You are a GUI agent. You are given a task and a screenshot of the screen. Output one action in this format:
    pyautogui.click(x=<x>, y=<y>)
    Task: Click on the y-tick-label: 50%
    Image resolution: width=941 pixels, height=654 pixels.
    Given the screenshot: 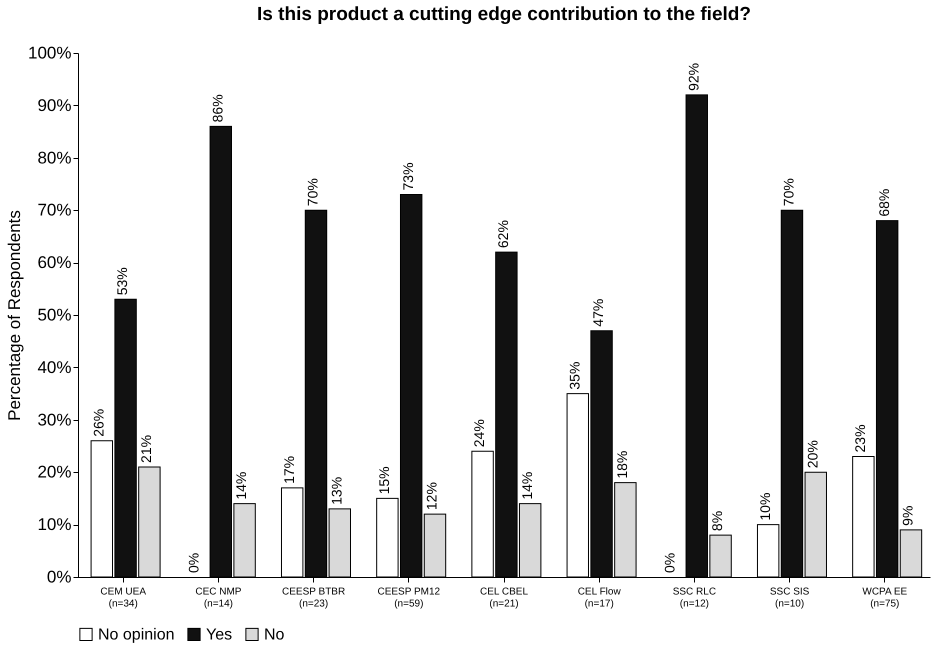 What is the action you would take?
    pyautogui.click(x=54, y=315)
    